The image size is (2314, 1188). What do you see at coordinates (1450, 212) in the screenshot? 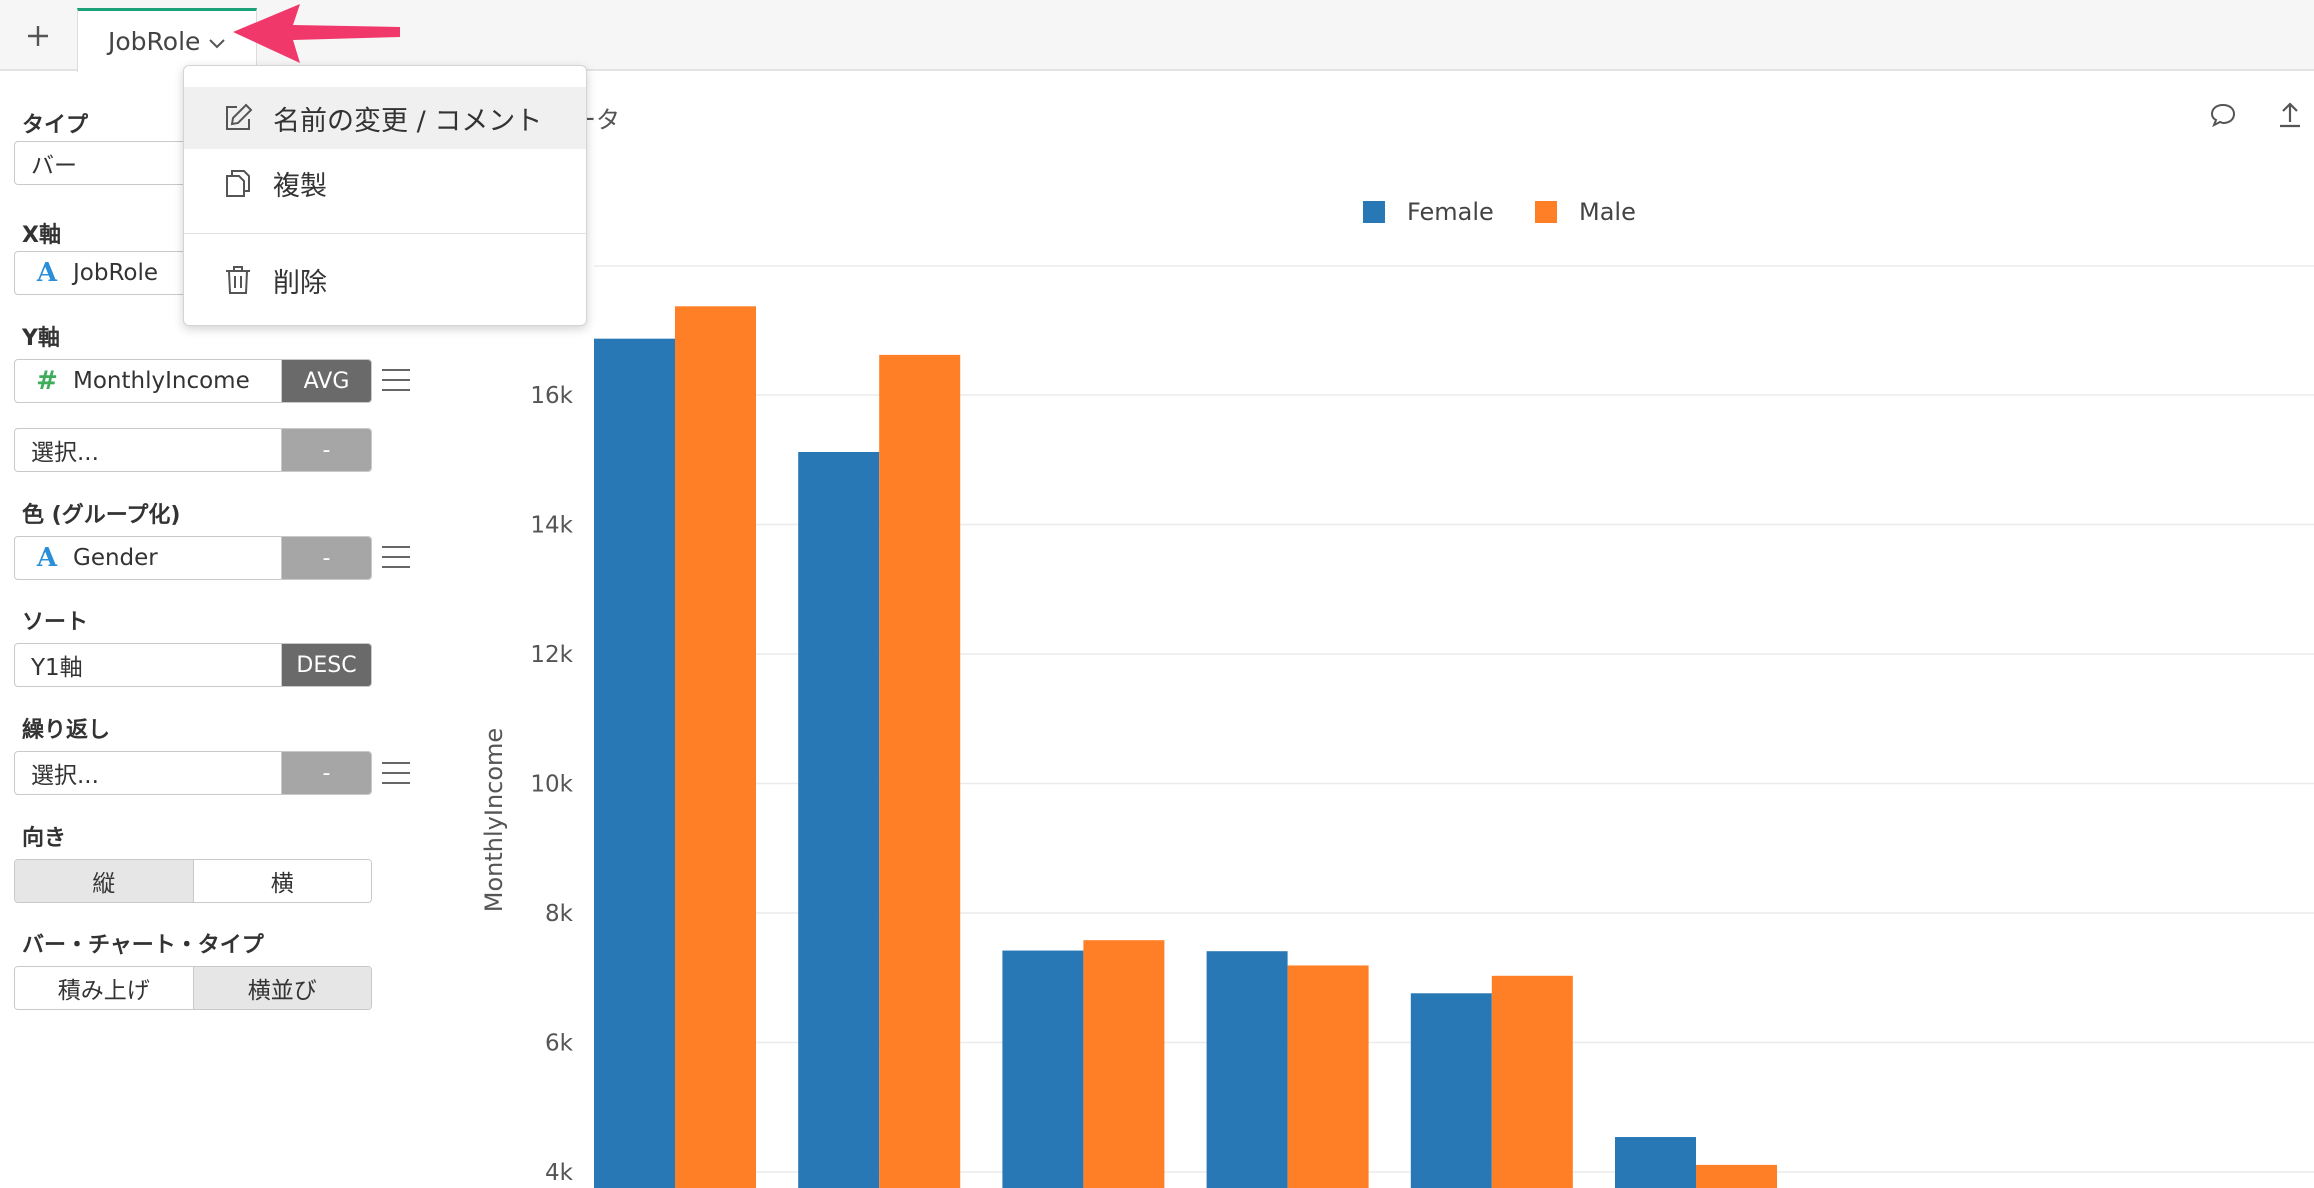
I see `legend-label-female: Female` at bounding box center [1450, 212].